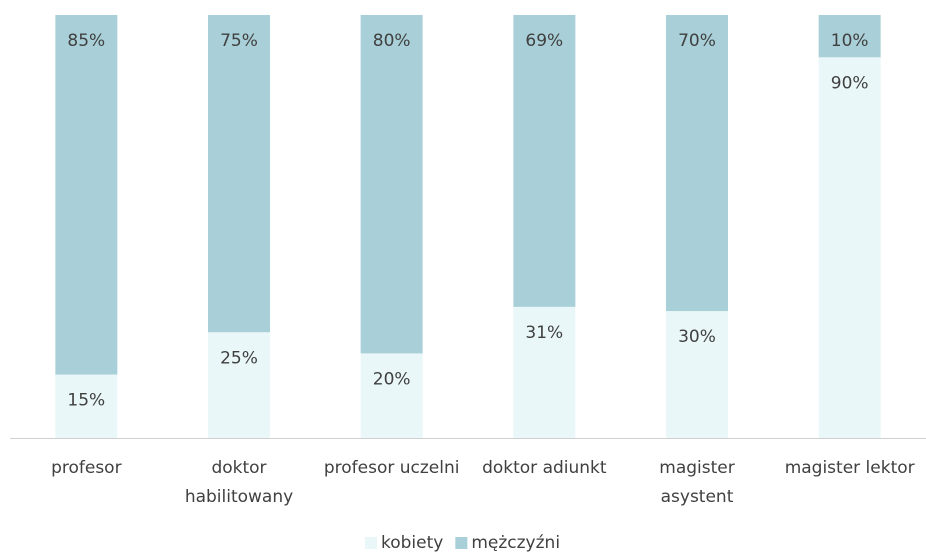 The image size is (926, 553). Describe the element at coordinates (544, 468) in the screenshot. I see `x-tick-label: doktor adiunkt` at that location.